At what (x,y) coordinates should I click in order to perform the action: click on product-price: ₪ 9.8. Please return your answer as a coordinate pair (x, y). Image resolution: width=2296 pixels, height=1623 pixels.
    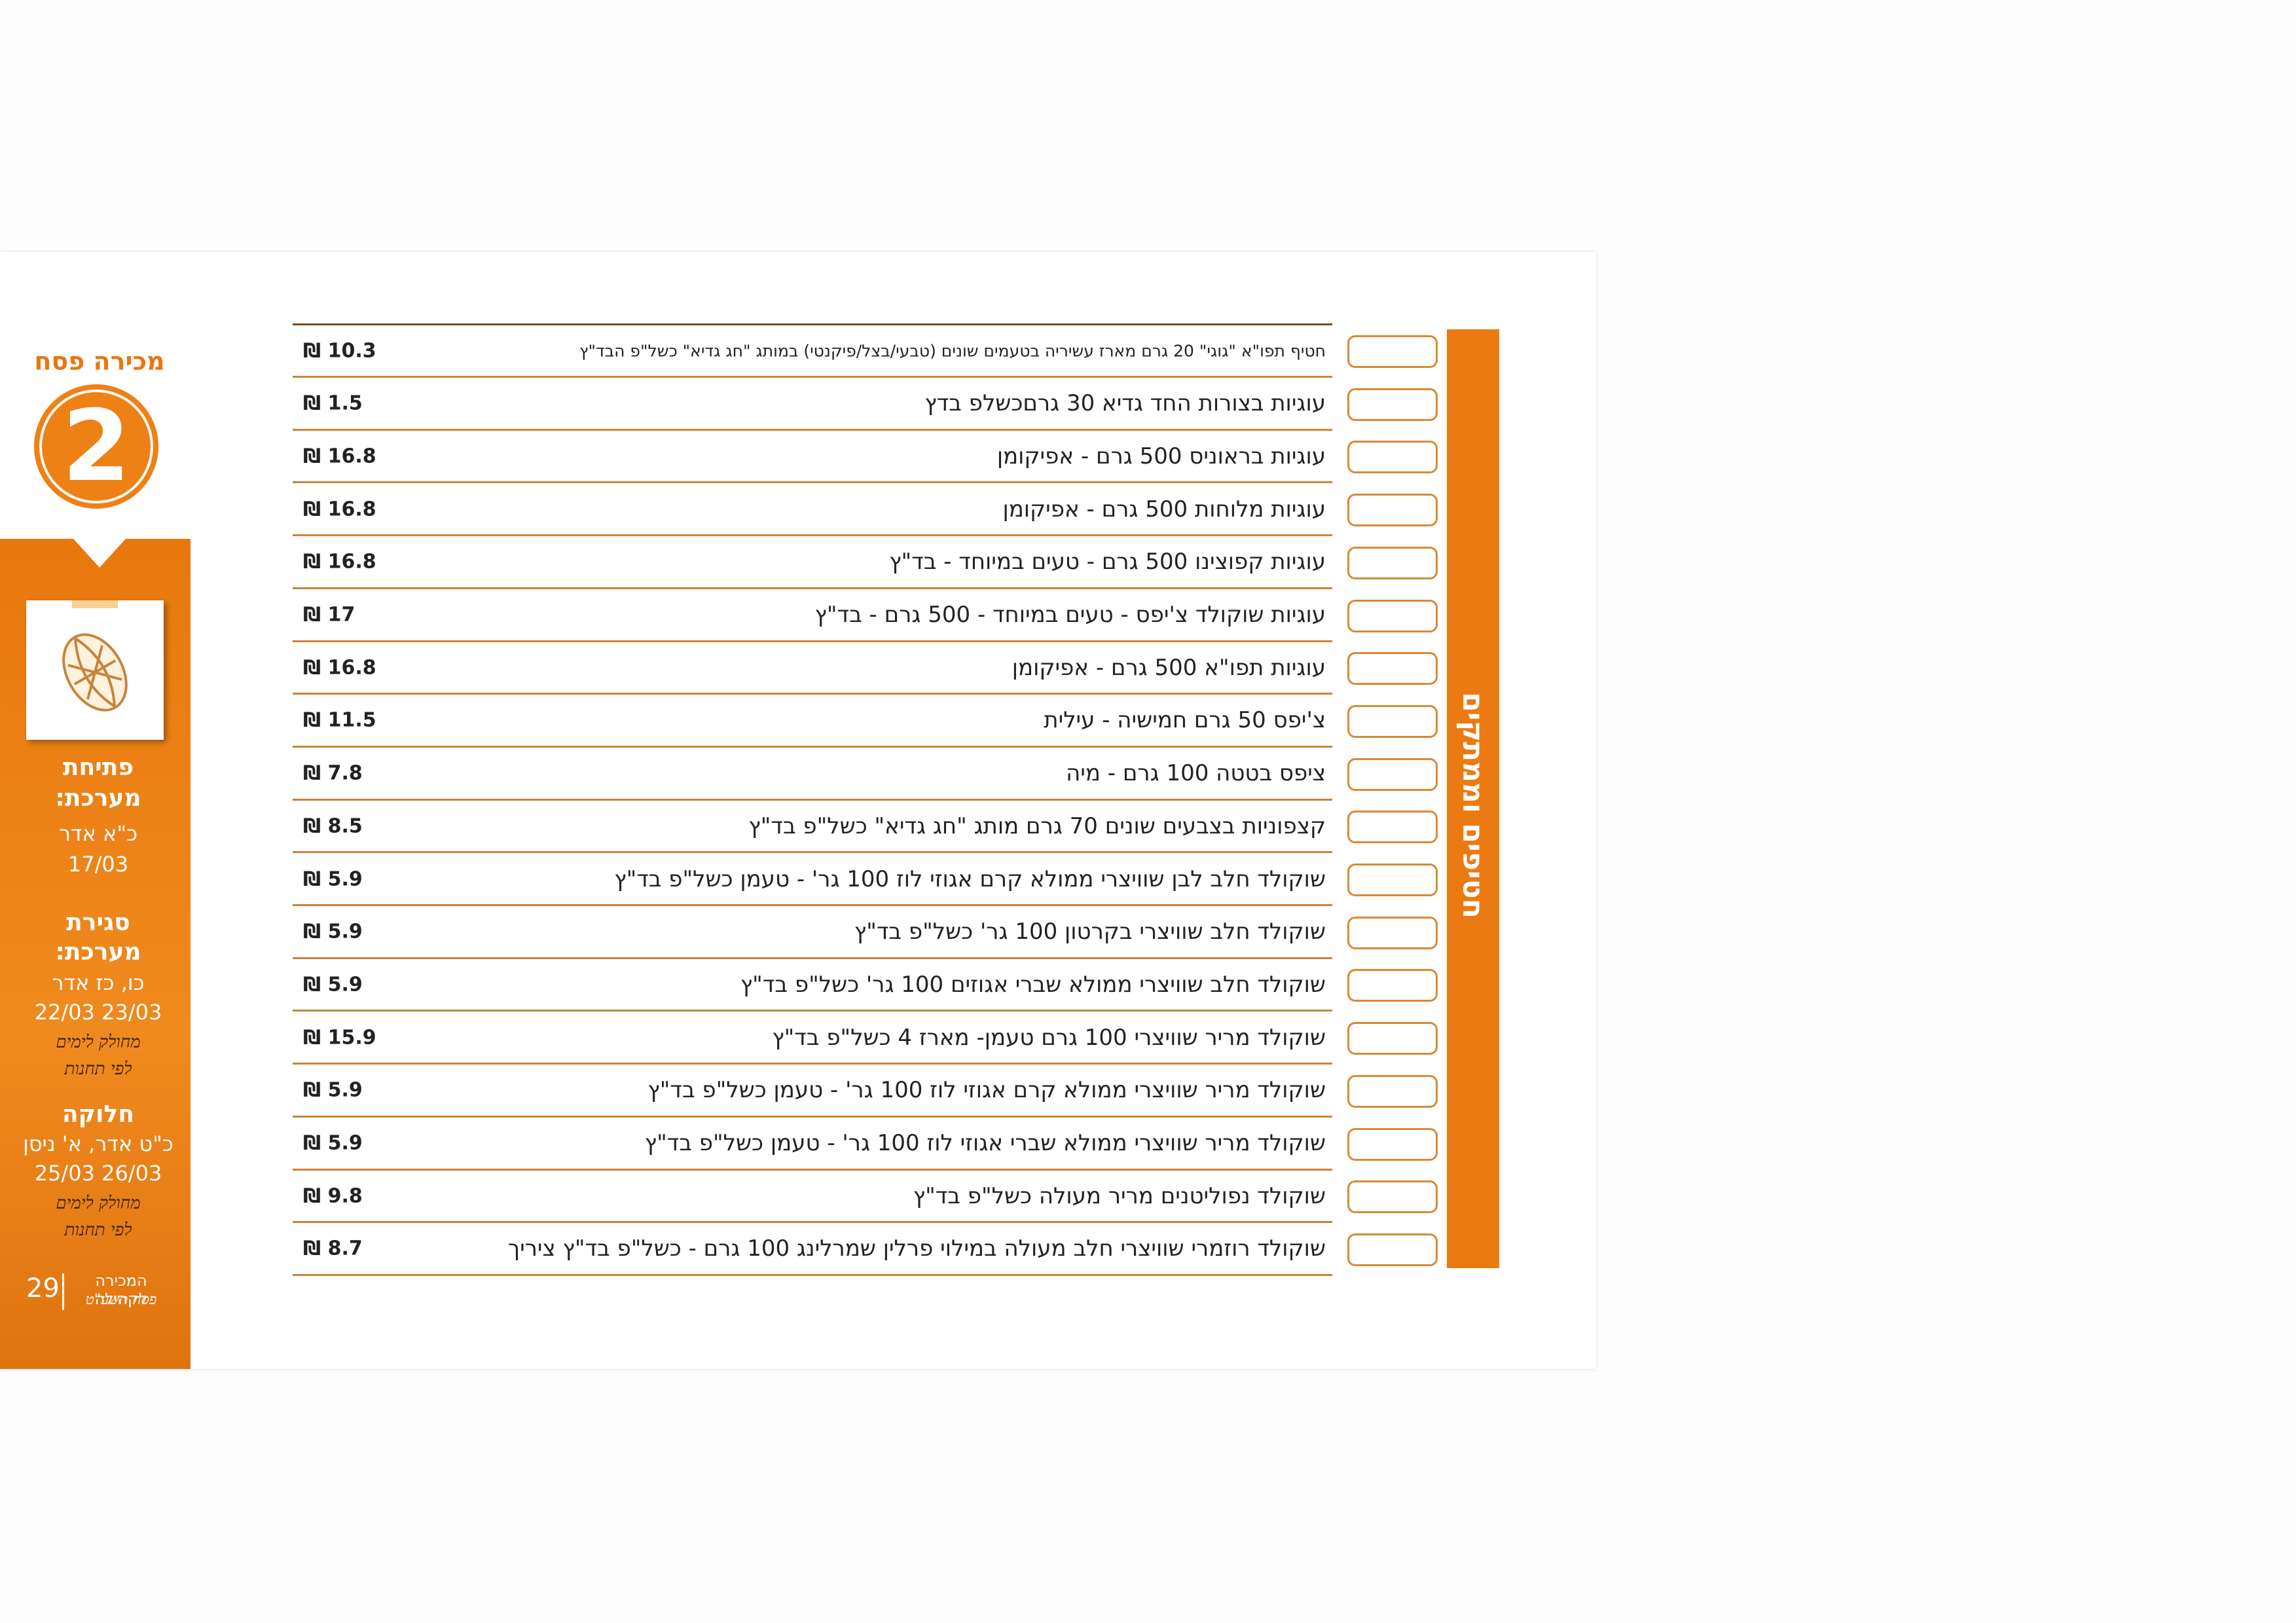
    Looking at the image, I should click on (333, 1196).